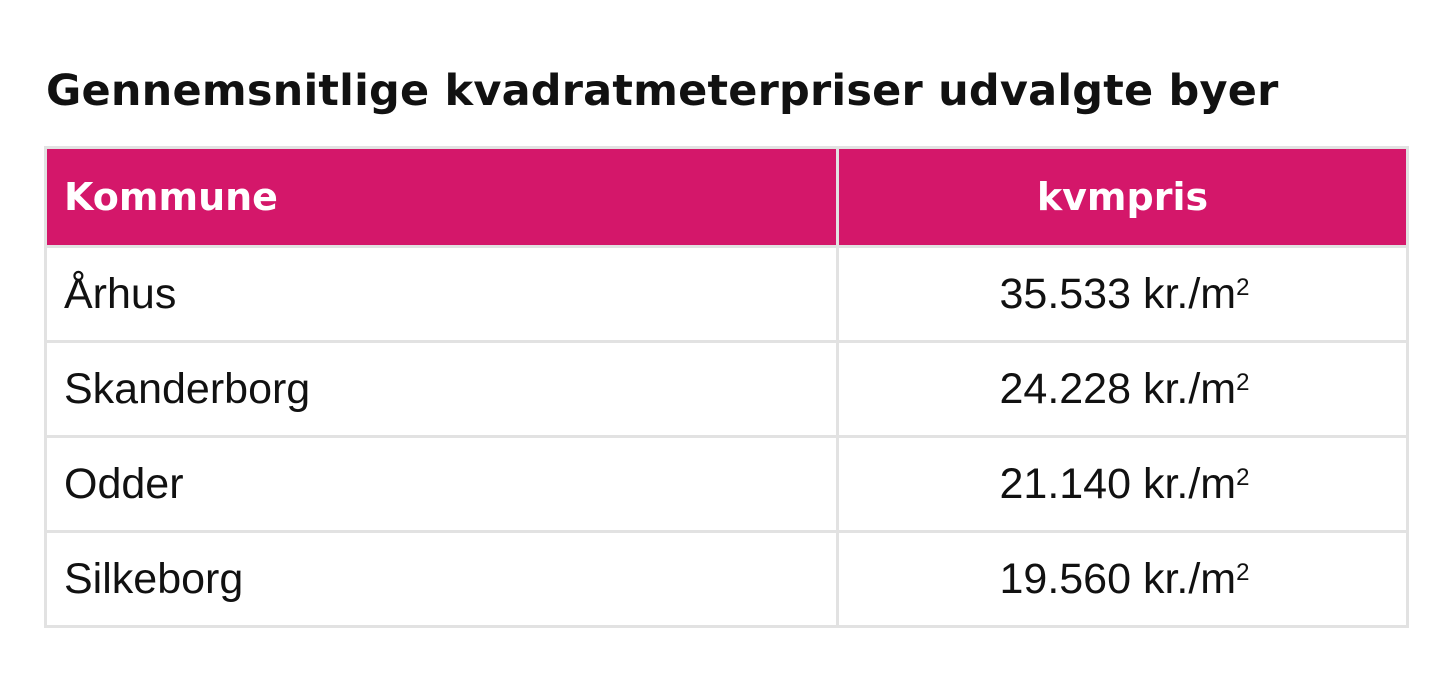 Image resolution: width=1441 pixels, height=673 pixels. What do you see at coordinates (1122, 196) in the screenshot?
I see `column-header-kvmpris: kvmpris` at bounding box center [1122, 196].